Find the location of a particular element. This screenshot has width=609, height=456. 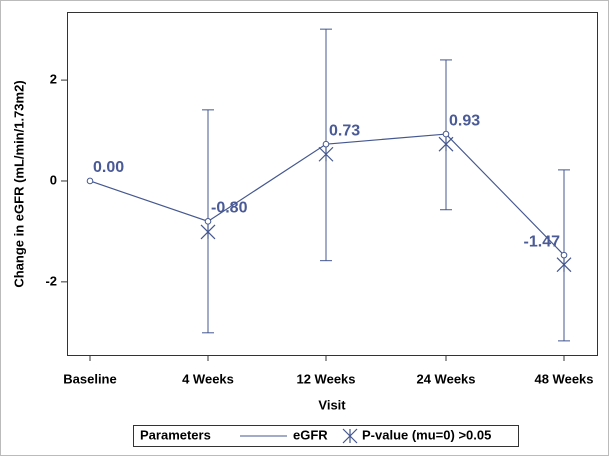

x-tick-label: 4 Weeks is located at coordinates (208, 378).